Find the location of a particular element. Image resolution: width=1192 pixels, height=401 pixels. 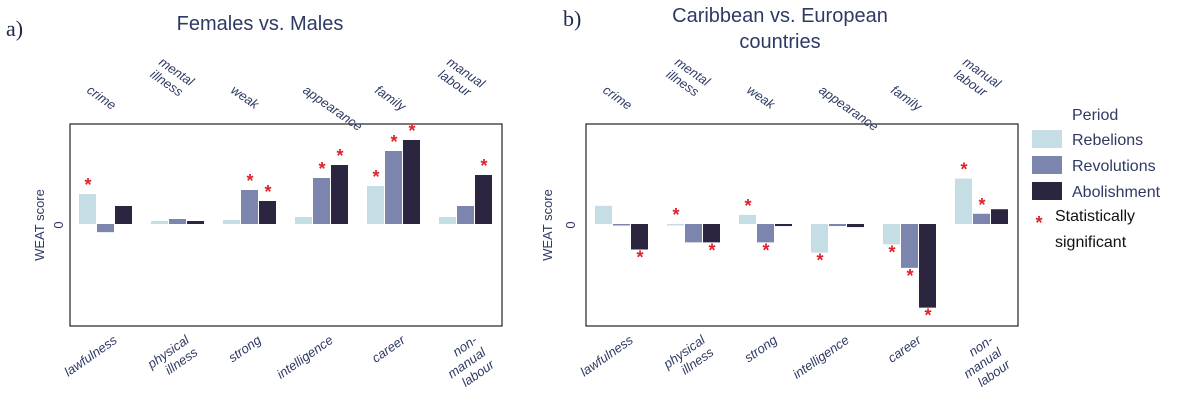

legend-item-label: Rebelions is located at coordinates (1107, 140).